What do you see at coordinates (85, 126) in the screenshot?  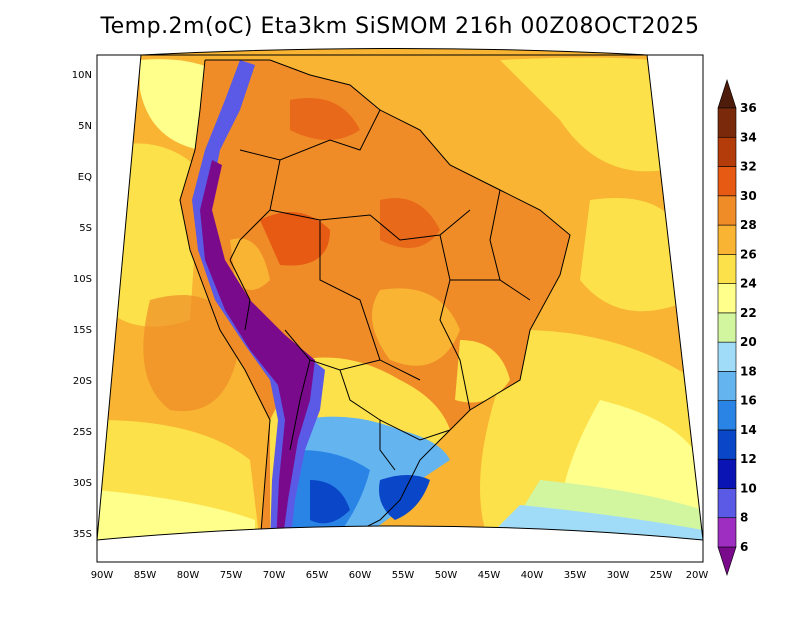 I see `lat-label: 5N` at bounding box center [85, 126].